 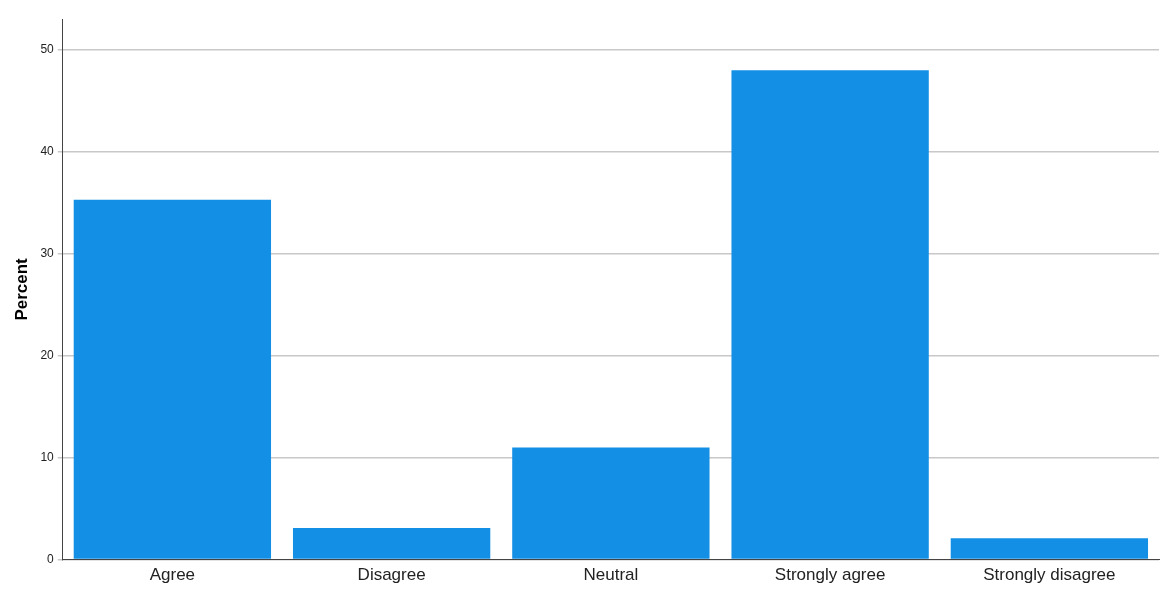 I want to click on y-tick-label: 0, so click(x=51, y=558).